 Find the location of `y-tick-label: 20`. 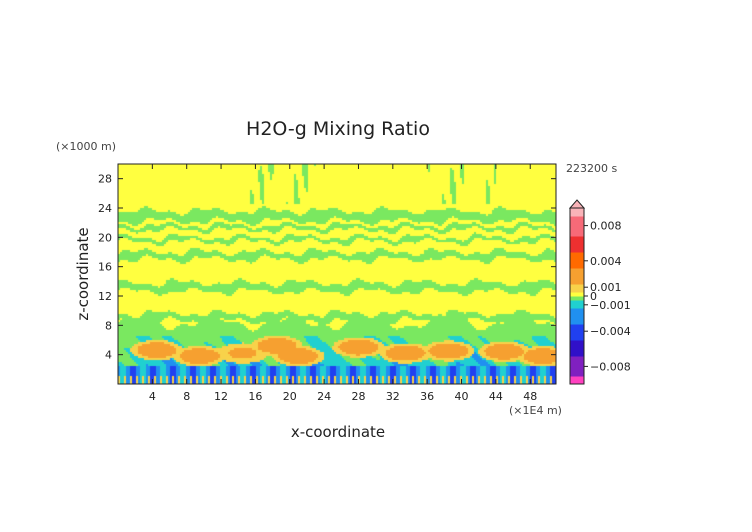

y-tick-label: 20 is located at coordinates (105, 237).